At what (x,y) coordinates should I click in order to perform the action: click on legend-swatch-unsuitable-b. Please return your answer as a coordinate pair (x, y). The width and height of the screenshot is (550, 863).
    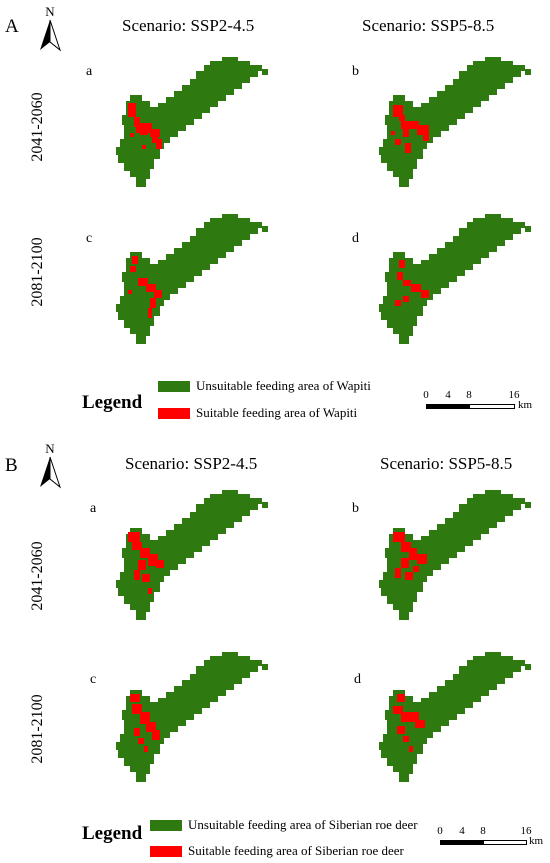
    Looking at the image, I should click on (166, 825).